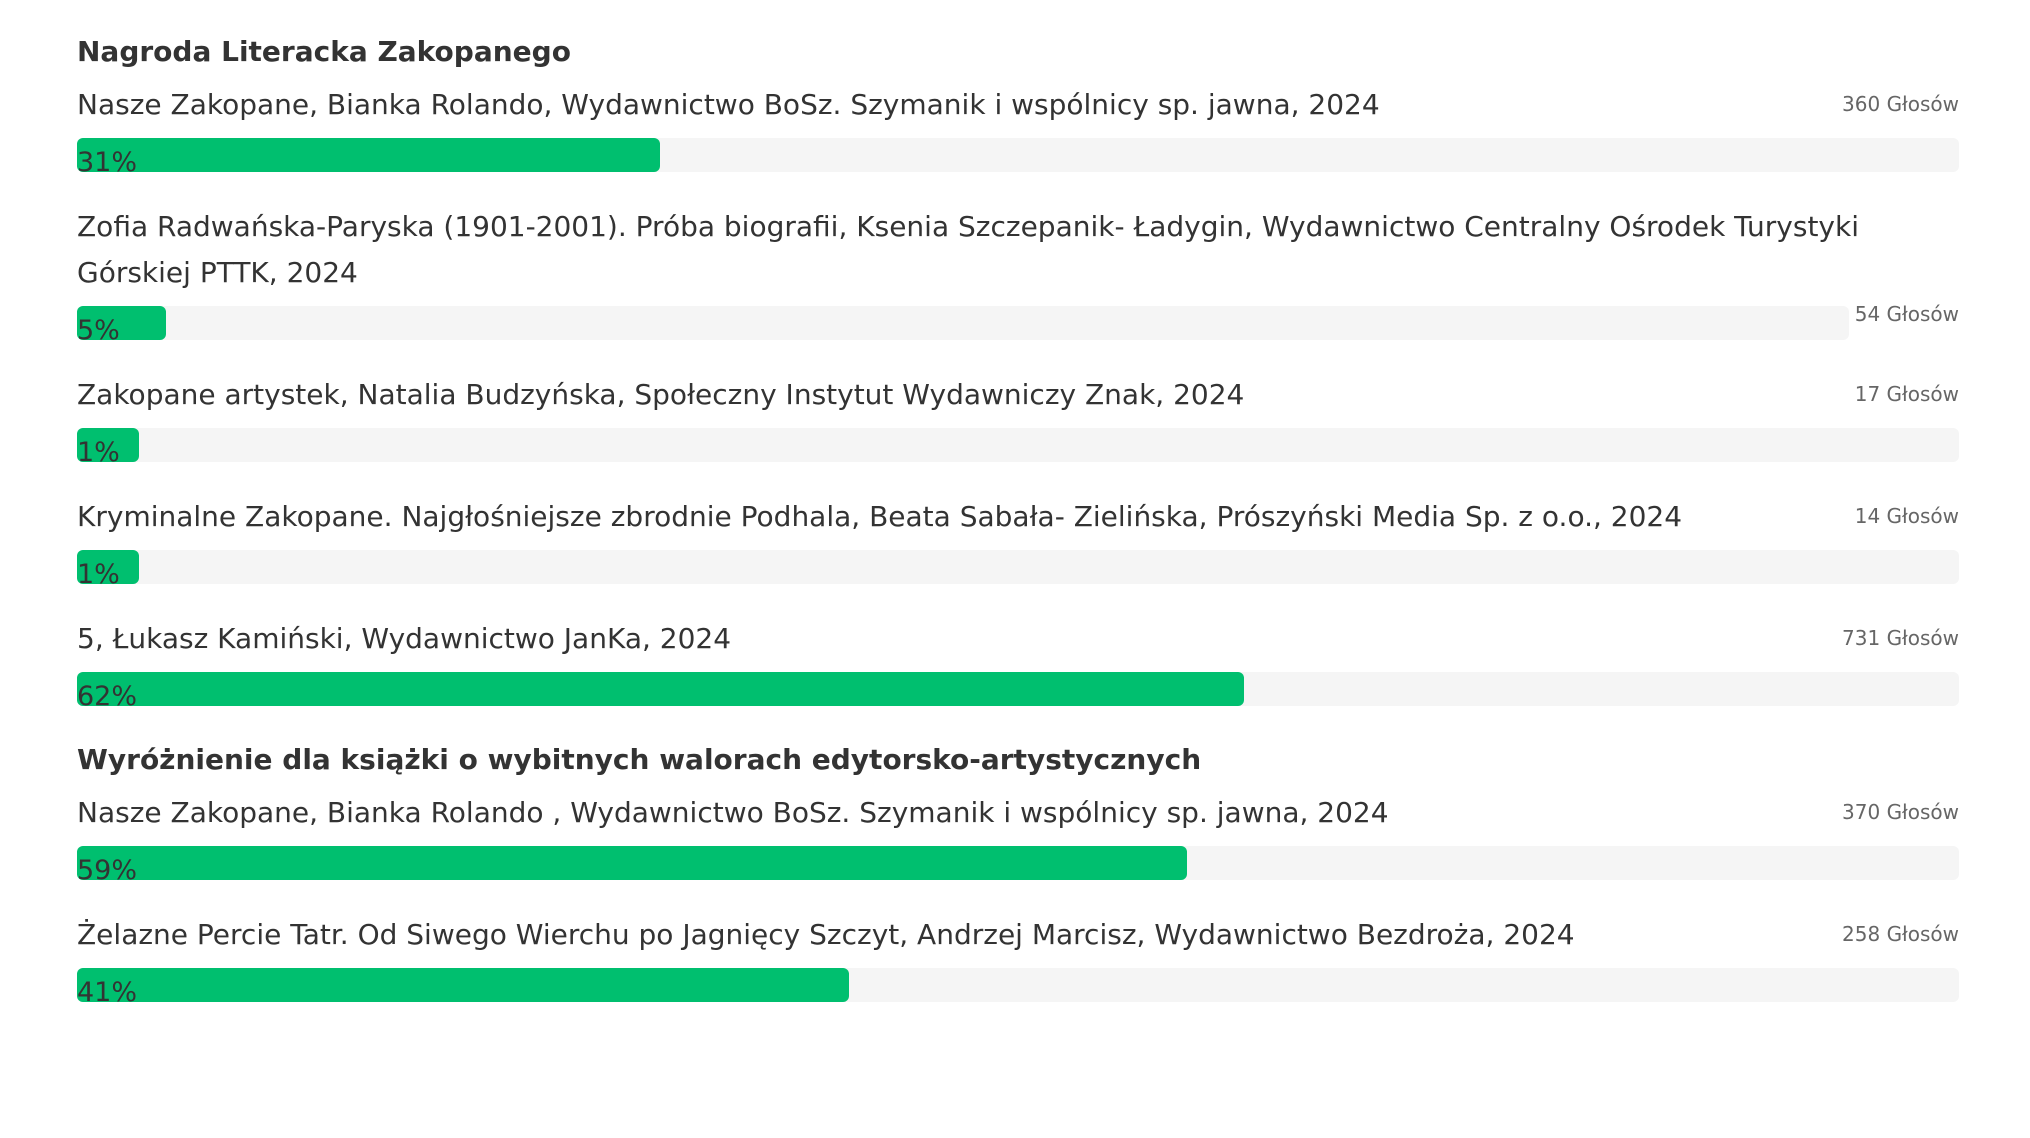 Image resolution: width=2030 pixels, height=1138 pixels. I want to click on vote-count: 360 Głosów, so click(1900, 104).